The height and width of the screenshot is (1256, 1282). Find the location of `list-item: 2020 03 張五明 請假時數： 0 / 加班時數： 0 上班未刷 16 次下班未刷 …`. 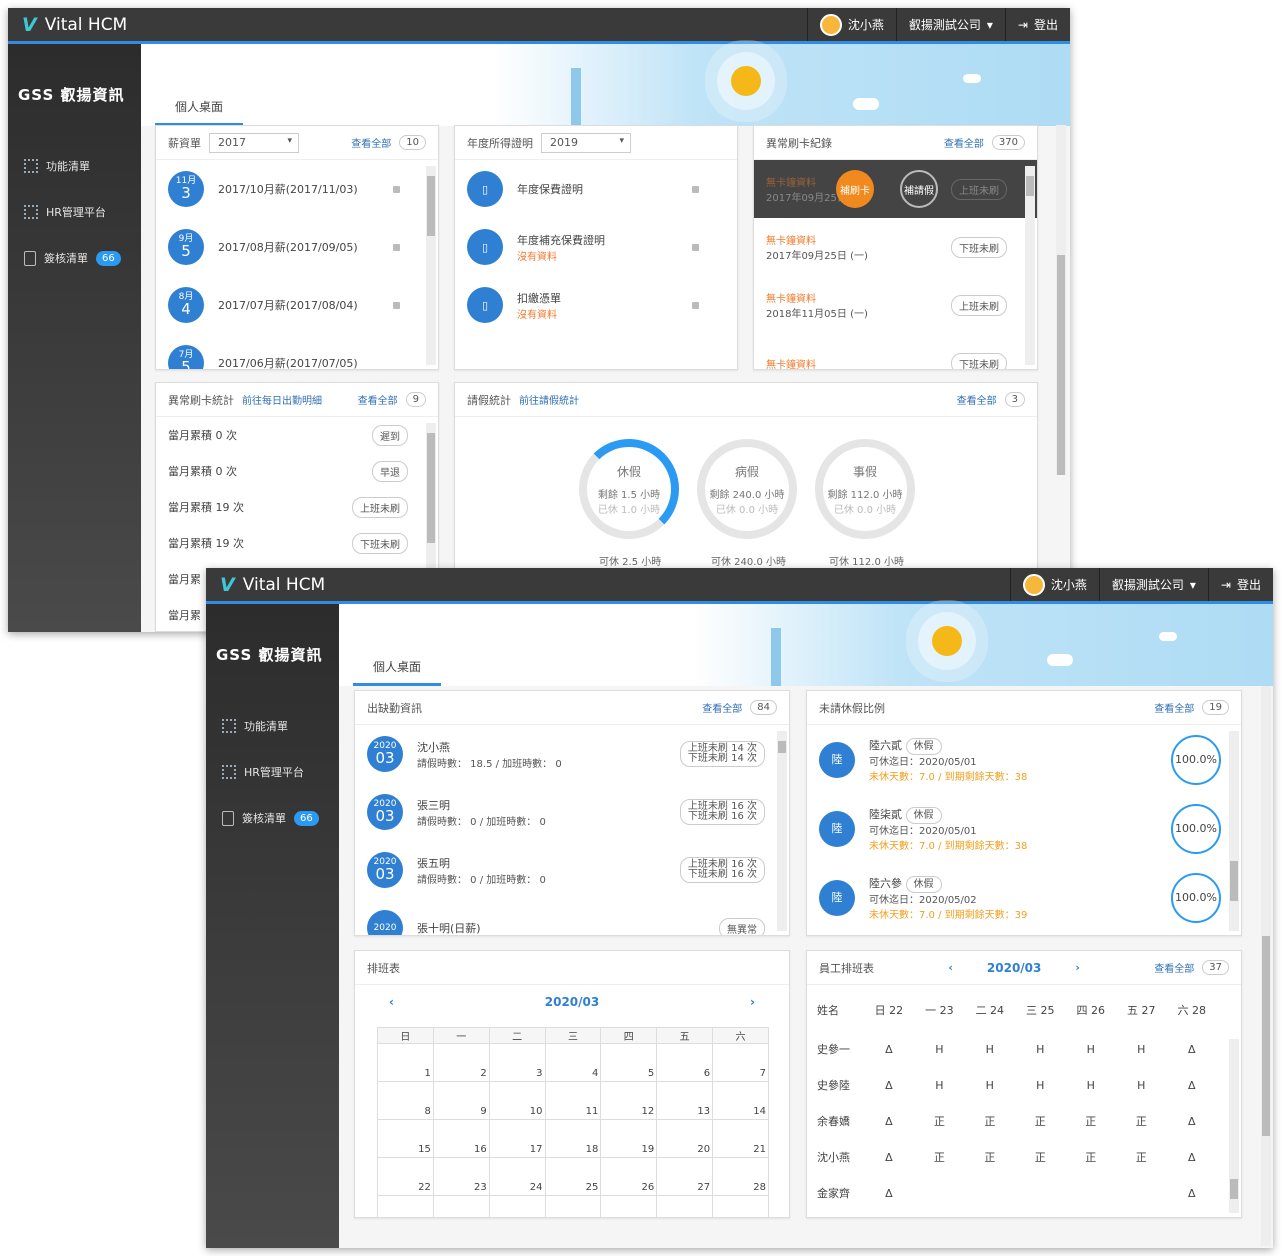

list-item: 2020 03 張五明 請假時數： 0 / 加班時數： 0 上班未刷 16 次下班未刷 … is located at coordinates (572, 870).